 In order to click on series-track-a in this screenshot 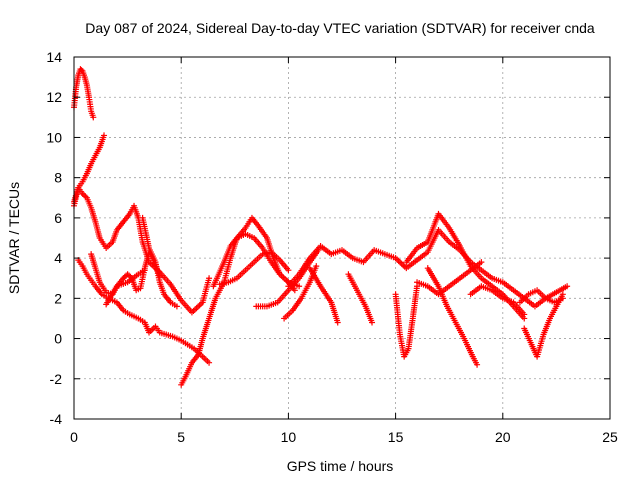, I will do `click(84, 93)`.